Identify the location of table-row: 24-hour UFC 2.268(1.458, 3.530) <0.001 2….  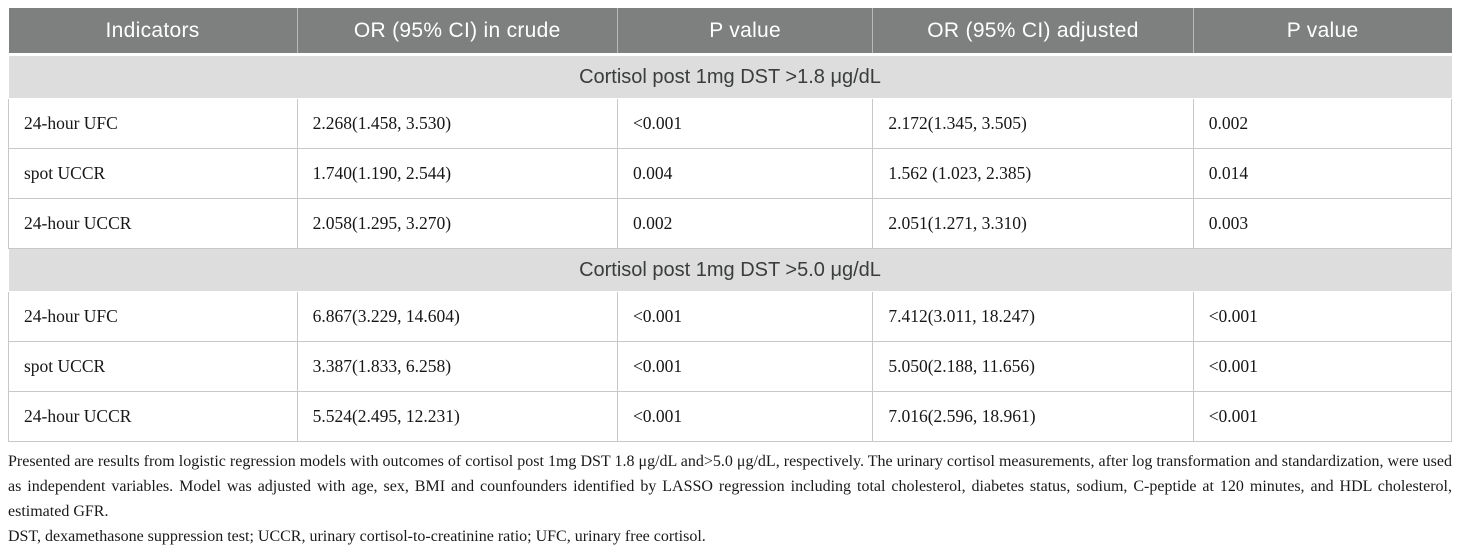
(730, 123).